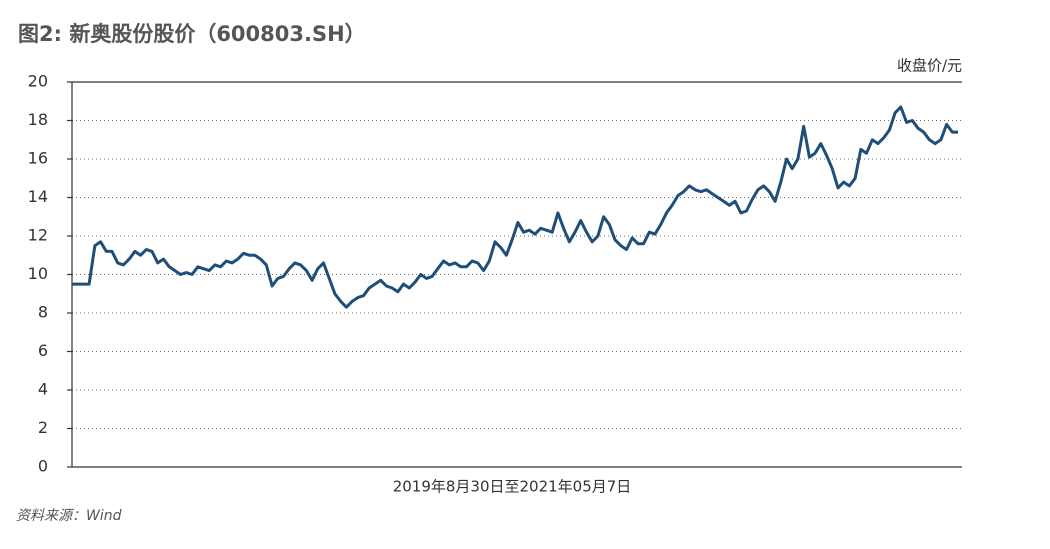 The image size is (1050, 549). What do you see at coordinates (38, 119) in the screenshot?
I see `y-tick-label: 18` at bounding box center [38, 119].